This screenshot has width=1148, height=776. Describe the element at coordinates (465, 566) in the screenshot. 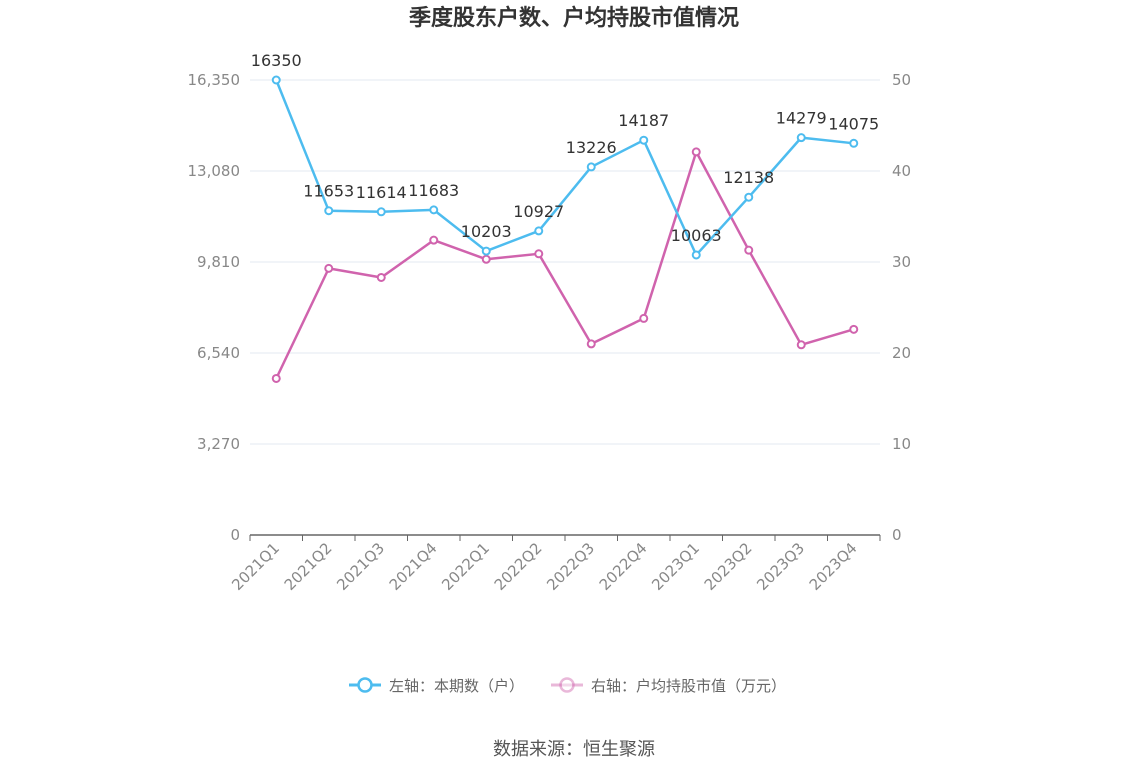

I see `x-tick-label: 2022Q1` at that location.